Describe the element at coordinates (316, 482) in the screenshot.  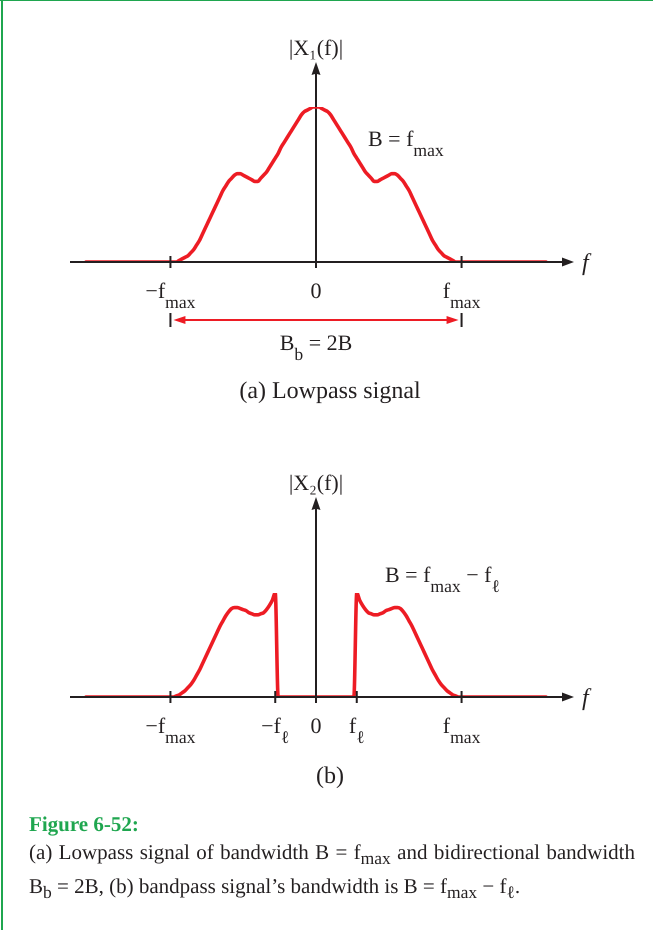
I see `y-axis-title: |X₂(f)|` at that location.